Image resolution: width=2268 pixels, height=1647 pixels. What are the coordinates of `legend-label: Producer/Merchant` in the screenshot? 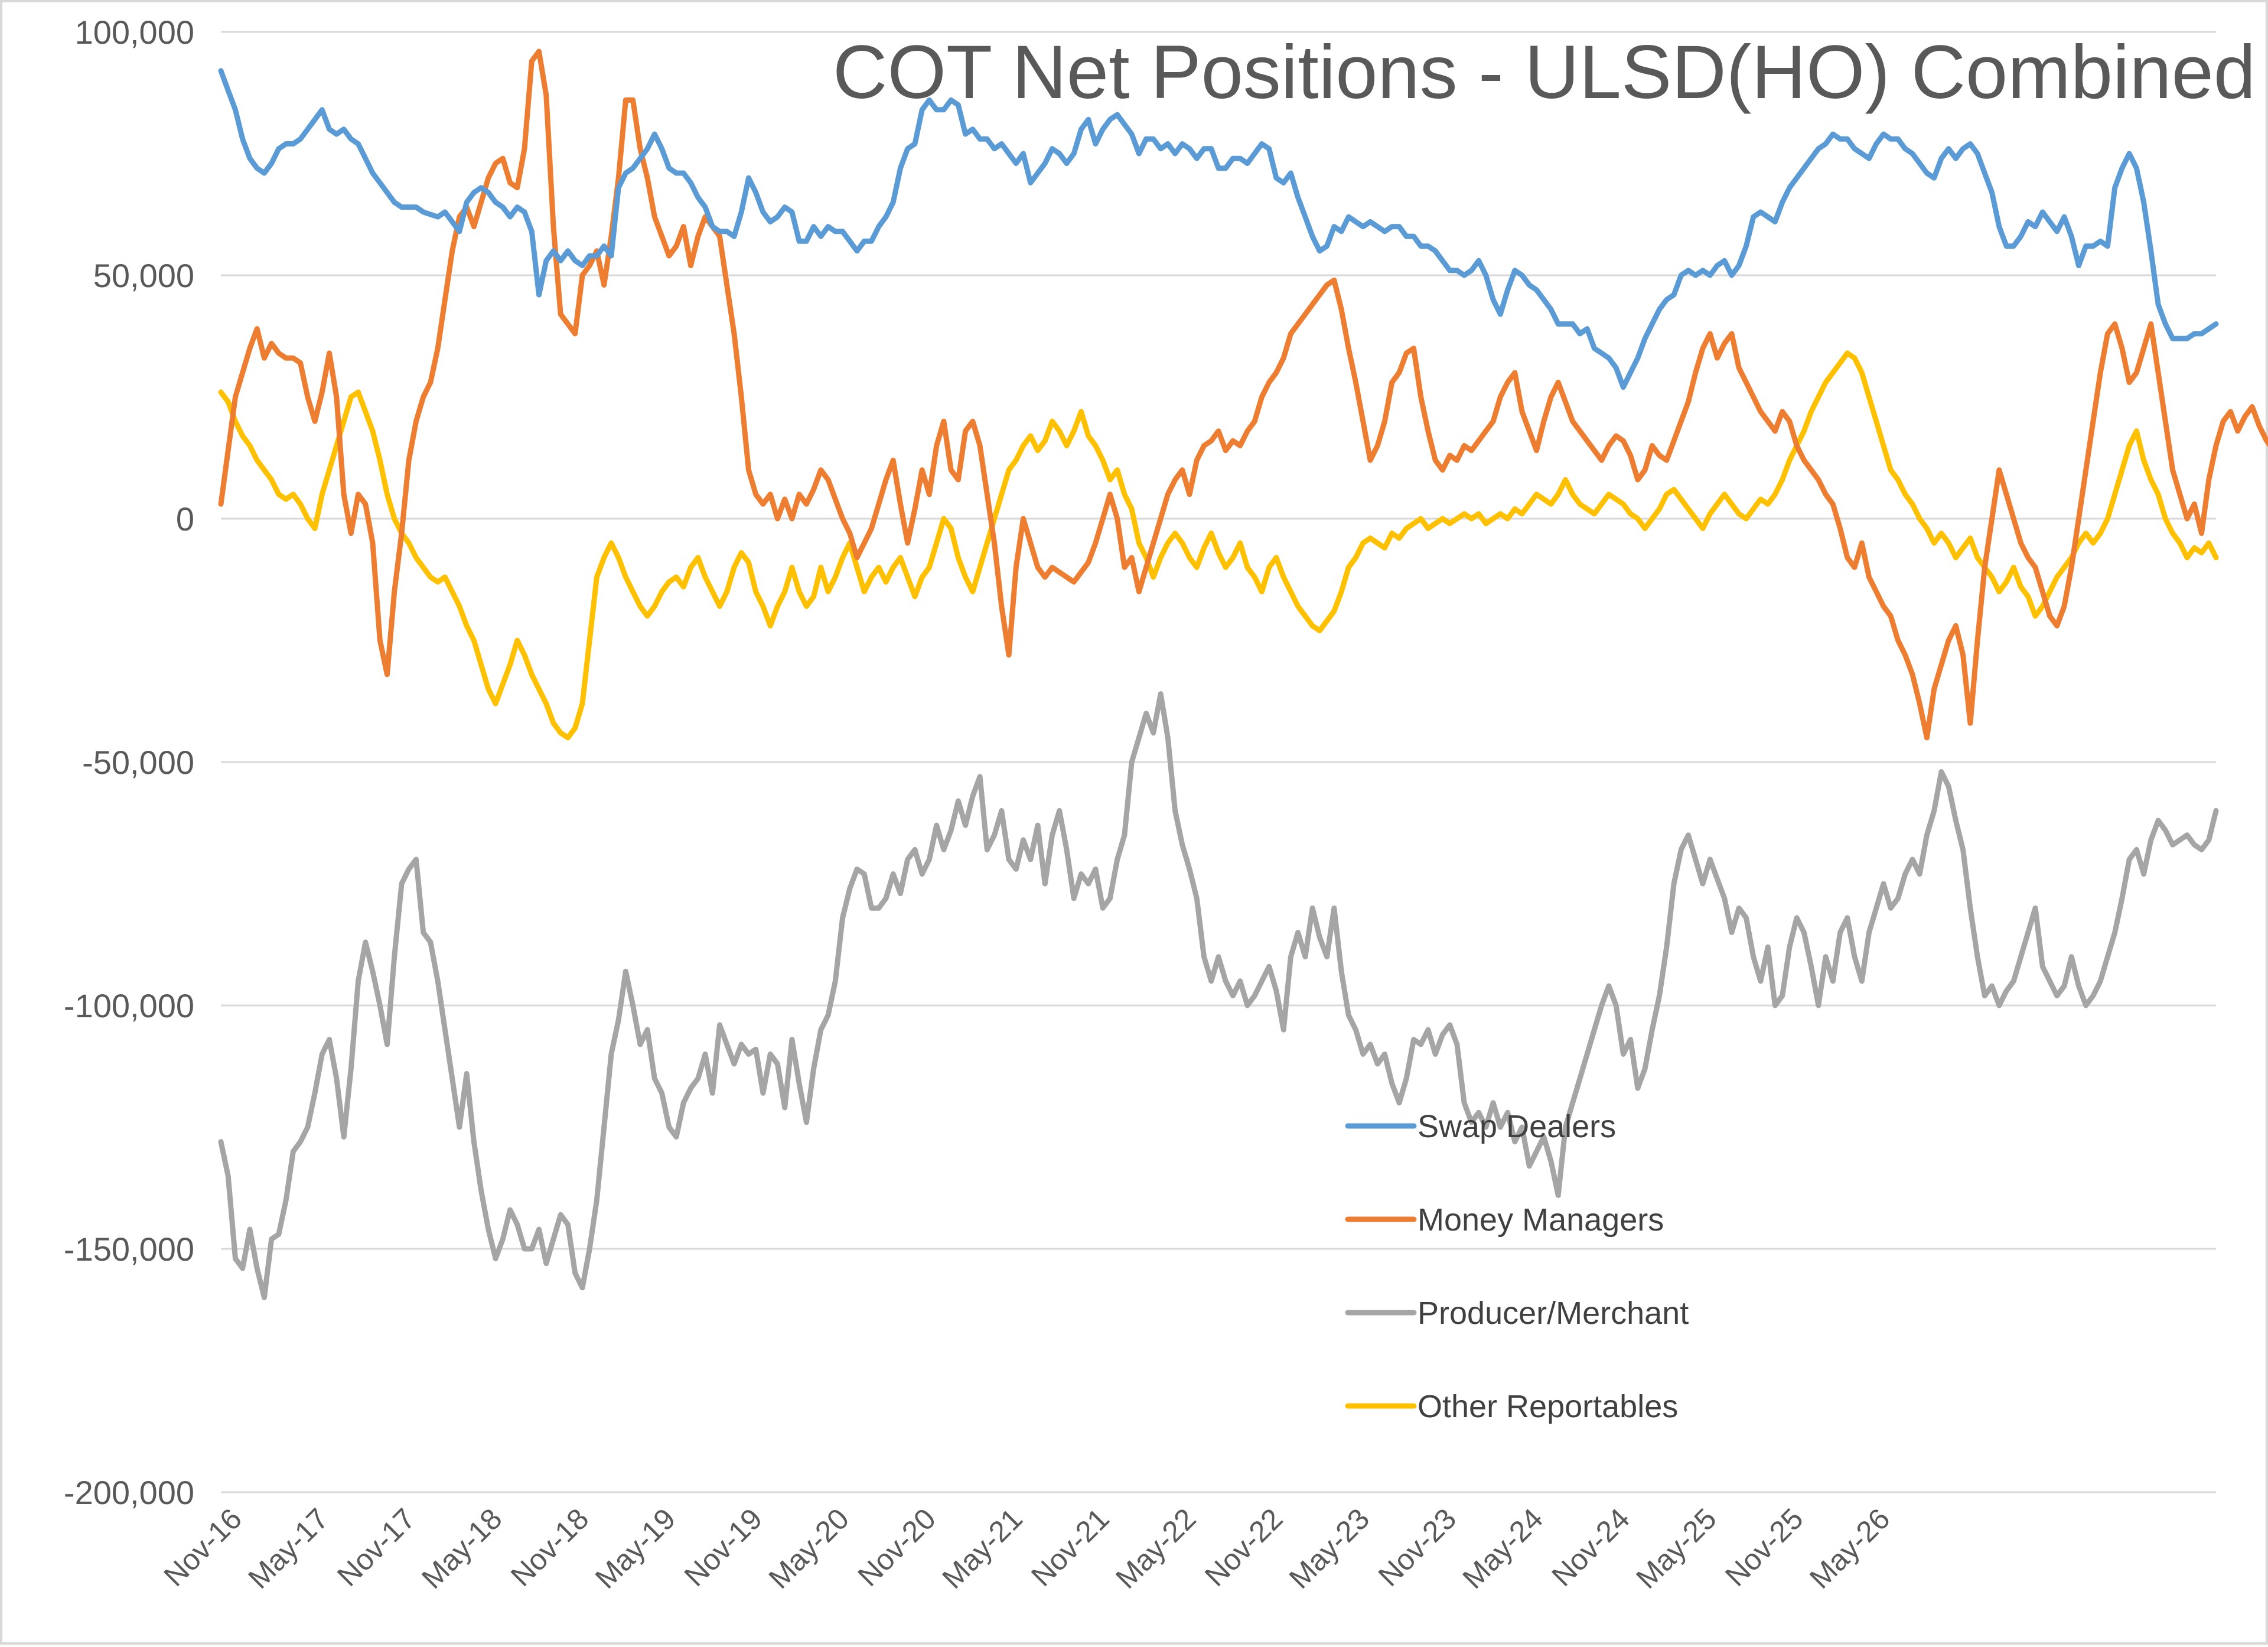 It's located at (1553, 1313).